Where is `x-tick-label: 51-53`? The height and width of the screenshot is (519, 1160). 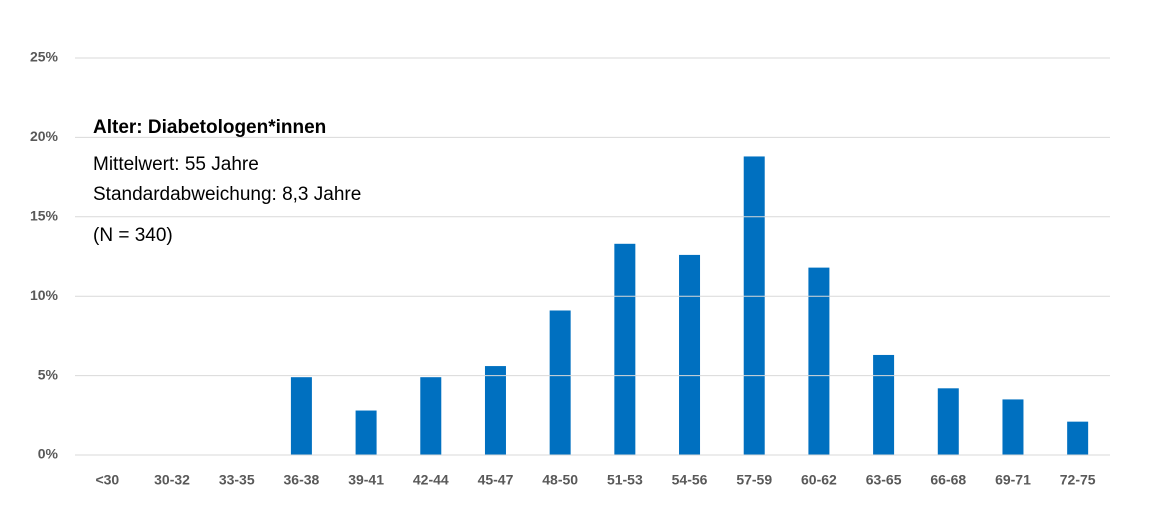
x-tick-label: 51-53 is located at coordinates (625, 480).